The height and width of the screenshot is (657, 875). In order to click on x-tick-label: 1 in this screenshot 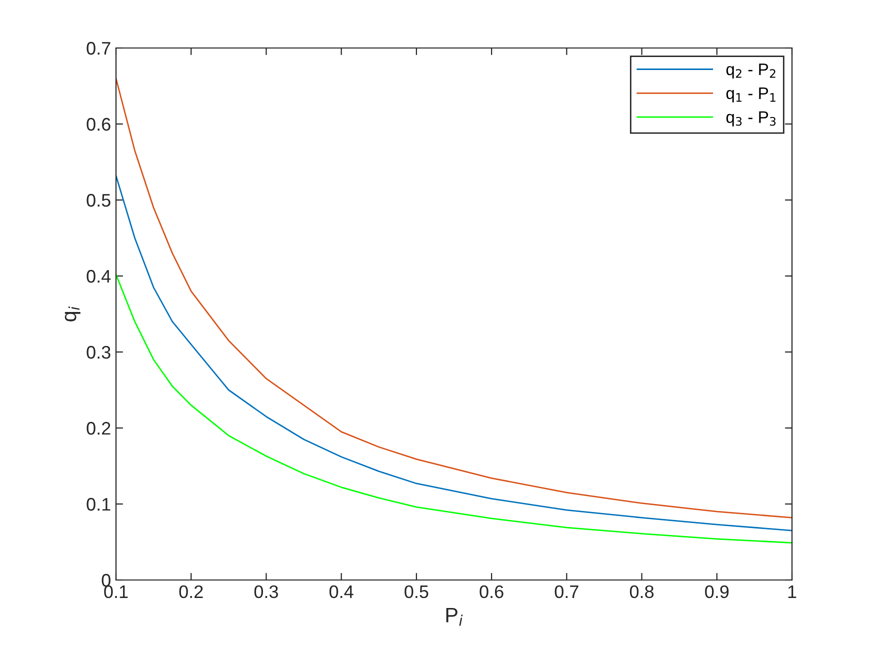, I will do `click(792, 592)`.